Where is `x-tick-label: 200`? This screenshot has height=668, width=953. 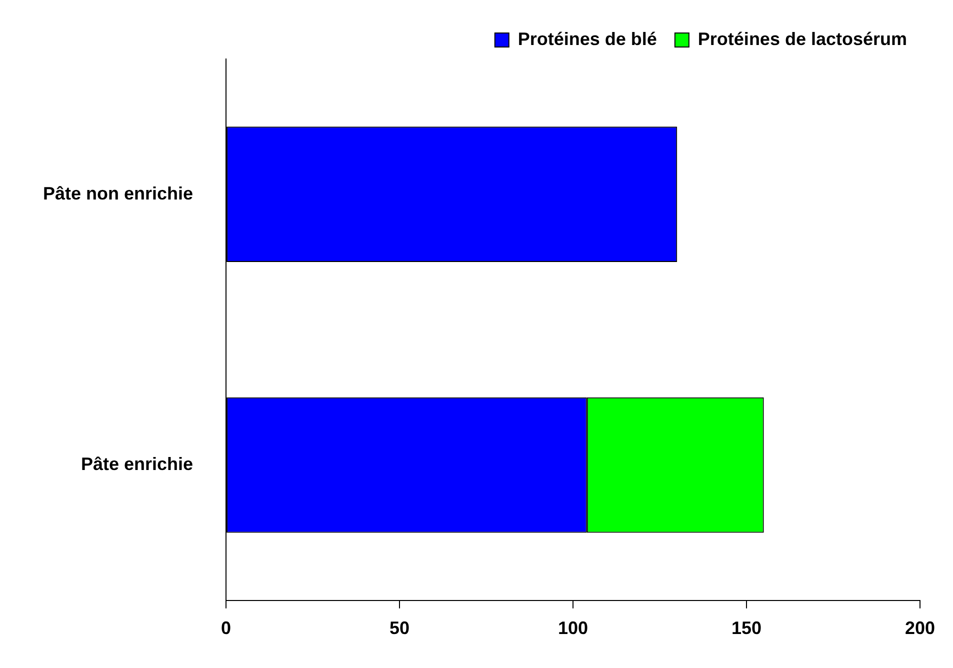 x-tick-label: 200 is located at coordinates (920, 628).